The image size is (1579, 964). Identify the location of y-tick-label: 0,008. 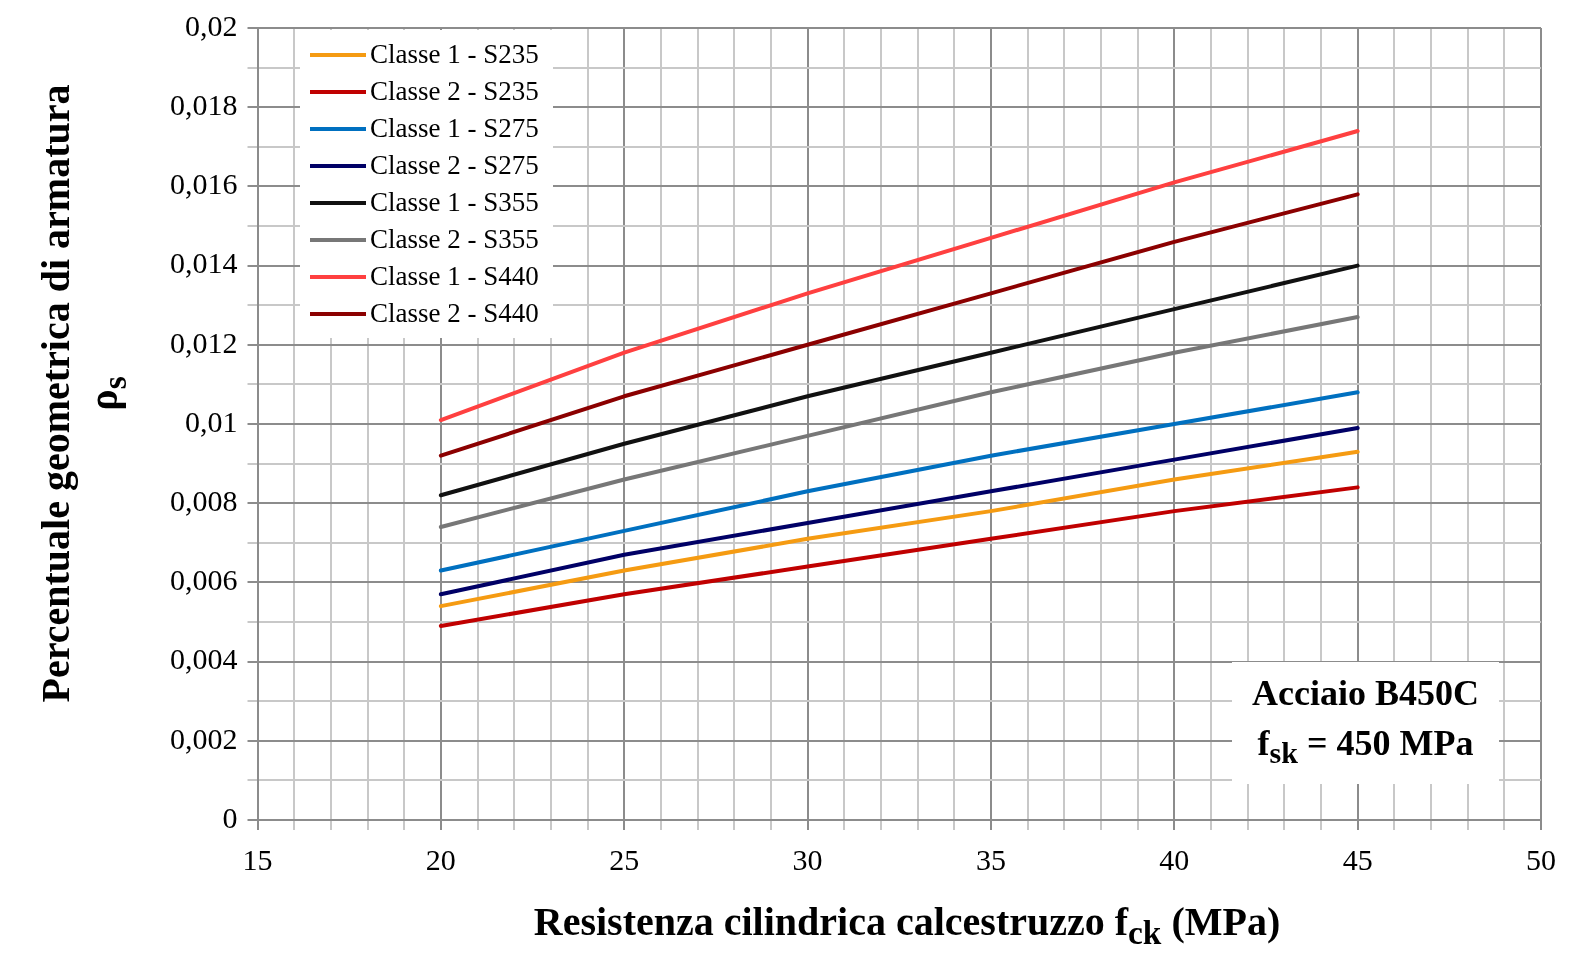
(204, 501).